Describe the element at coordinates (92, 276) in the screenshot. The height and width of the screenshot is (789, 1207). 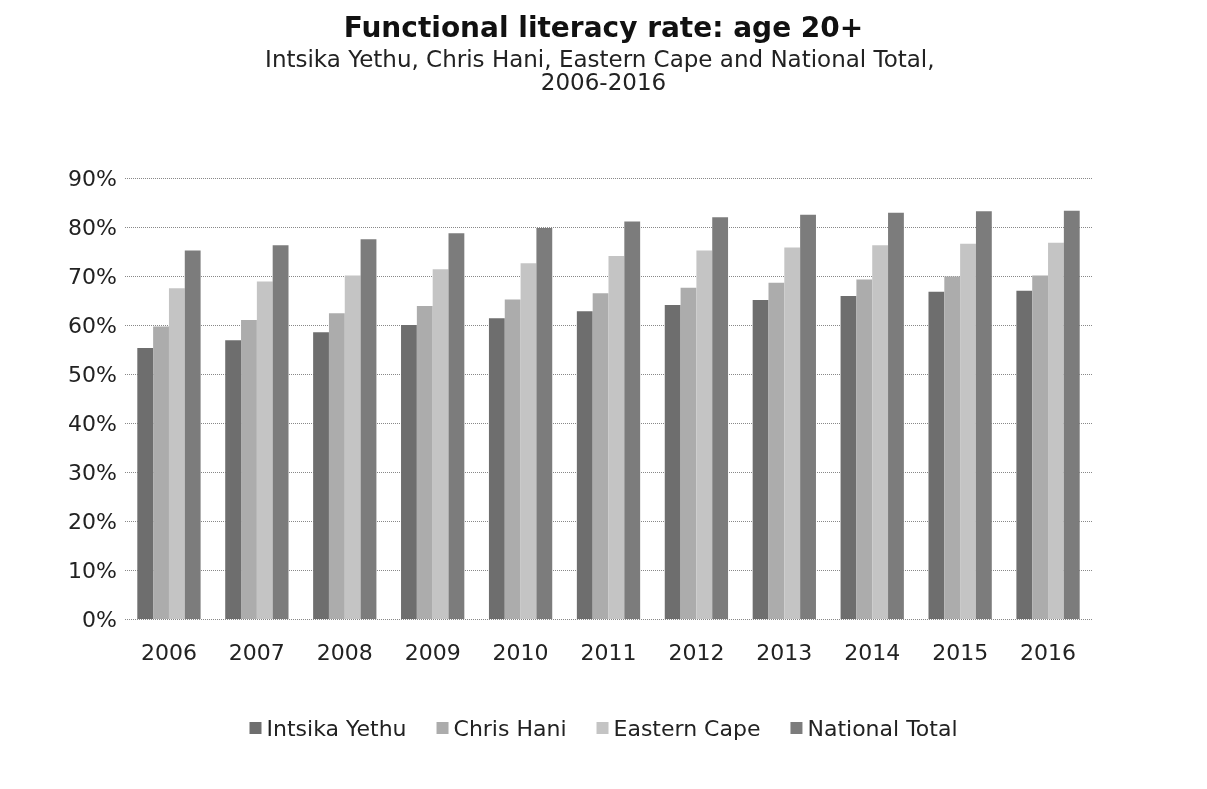
I see `y-tick-label: 70%` at that location.